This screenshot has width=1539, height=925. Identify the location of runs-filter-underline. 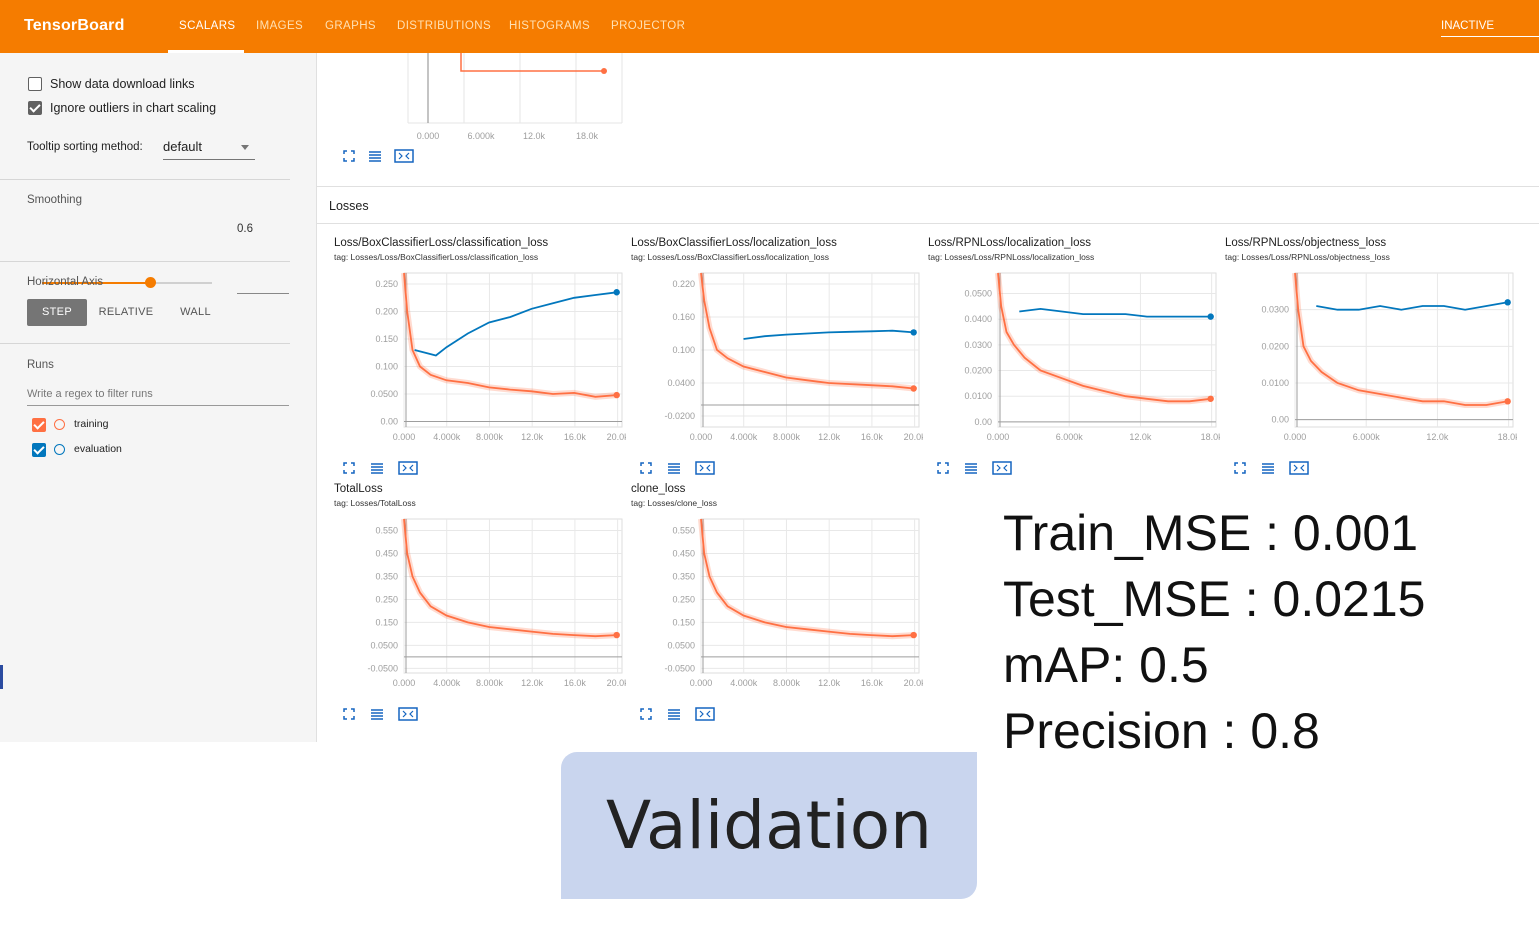
(158, 405).